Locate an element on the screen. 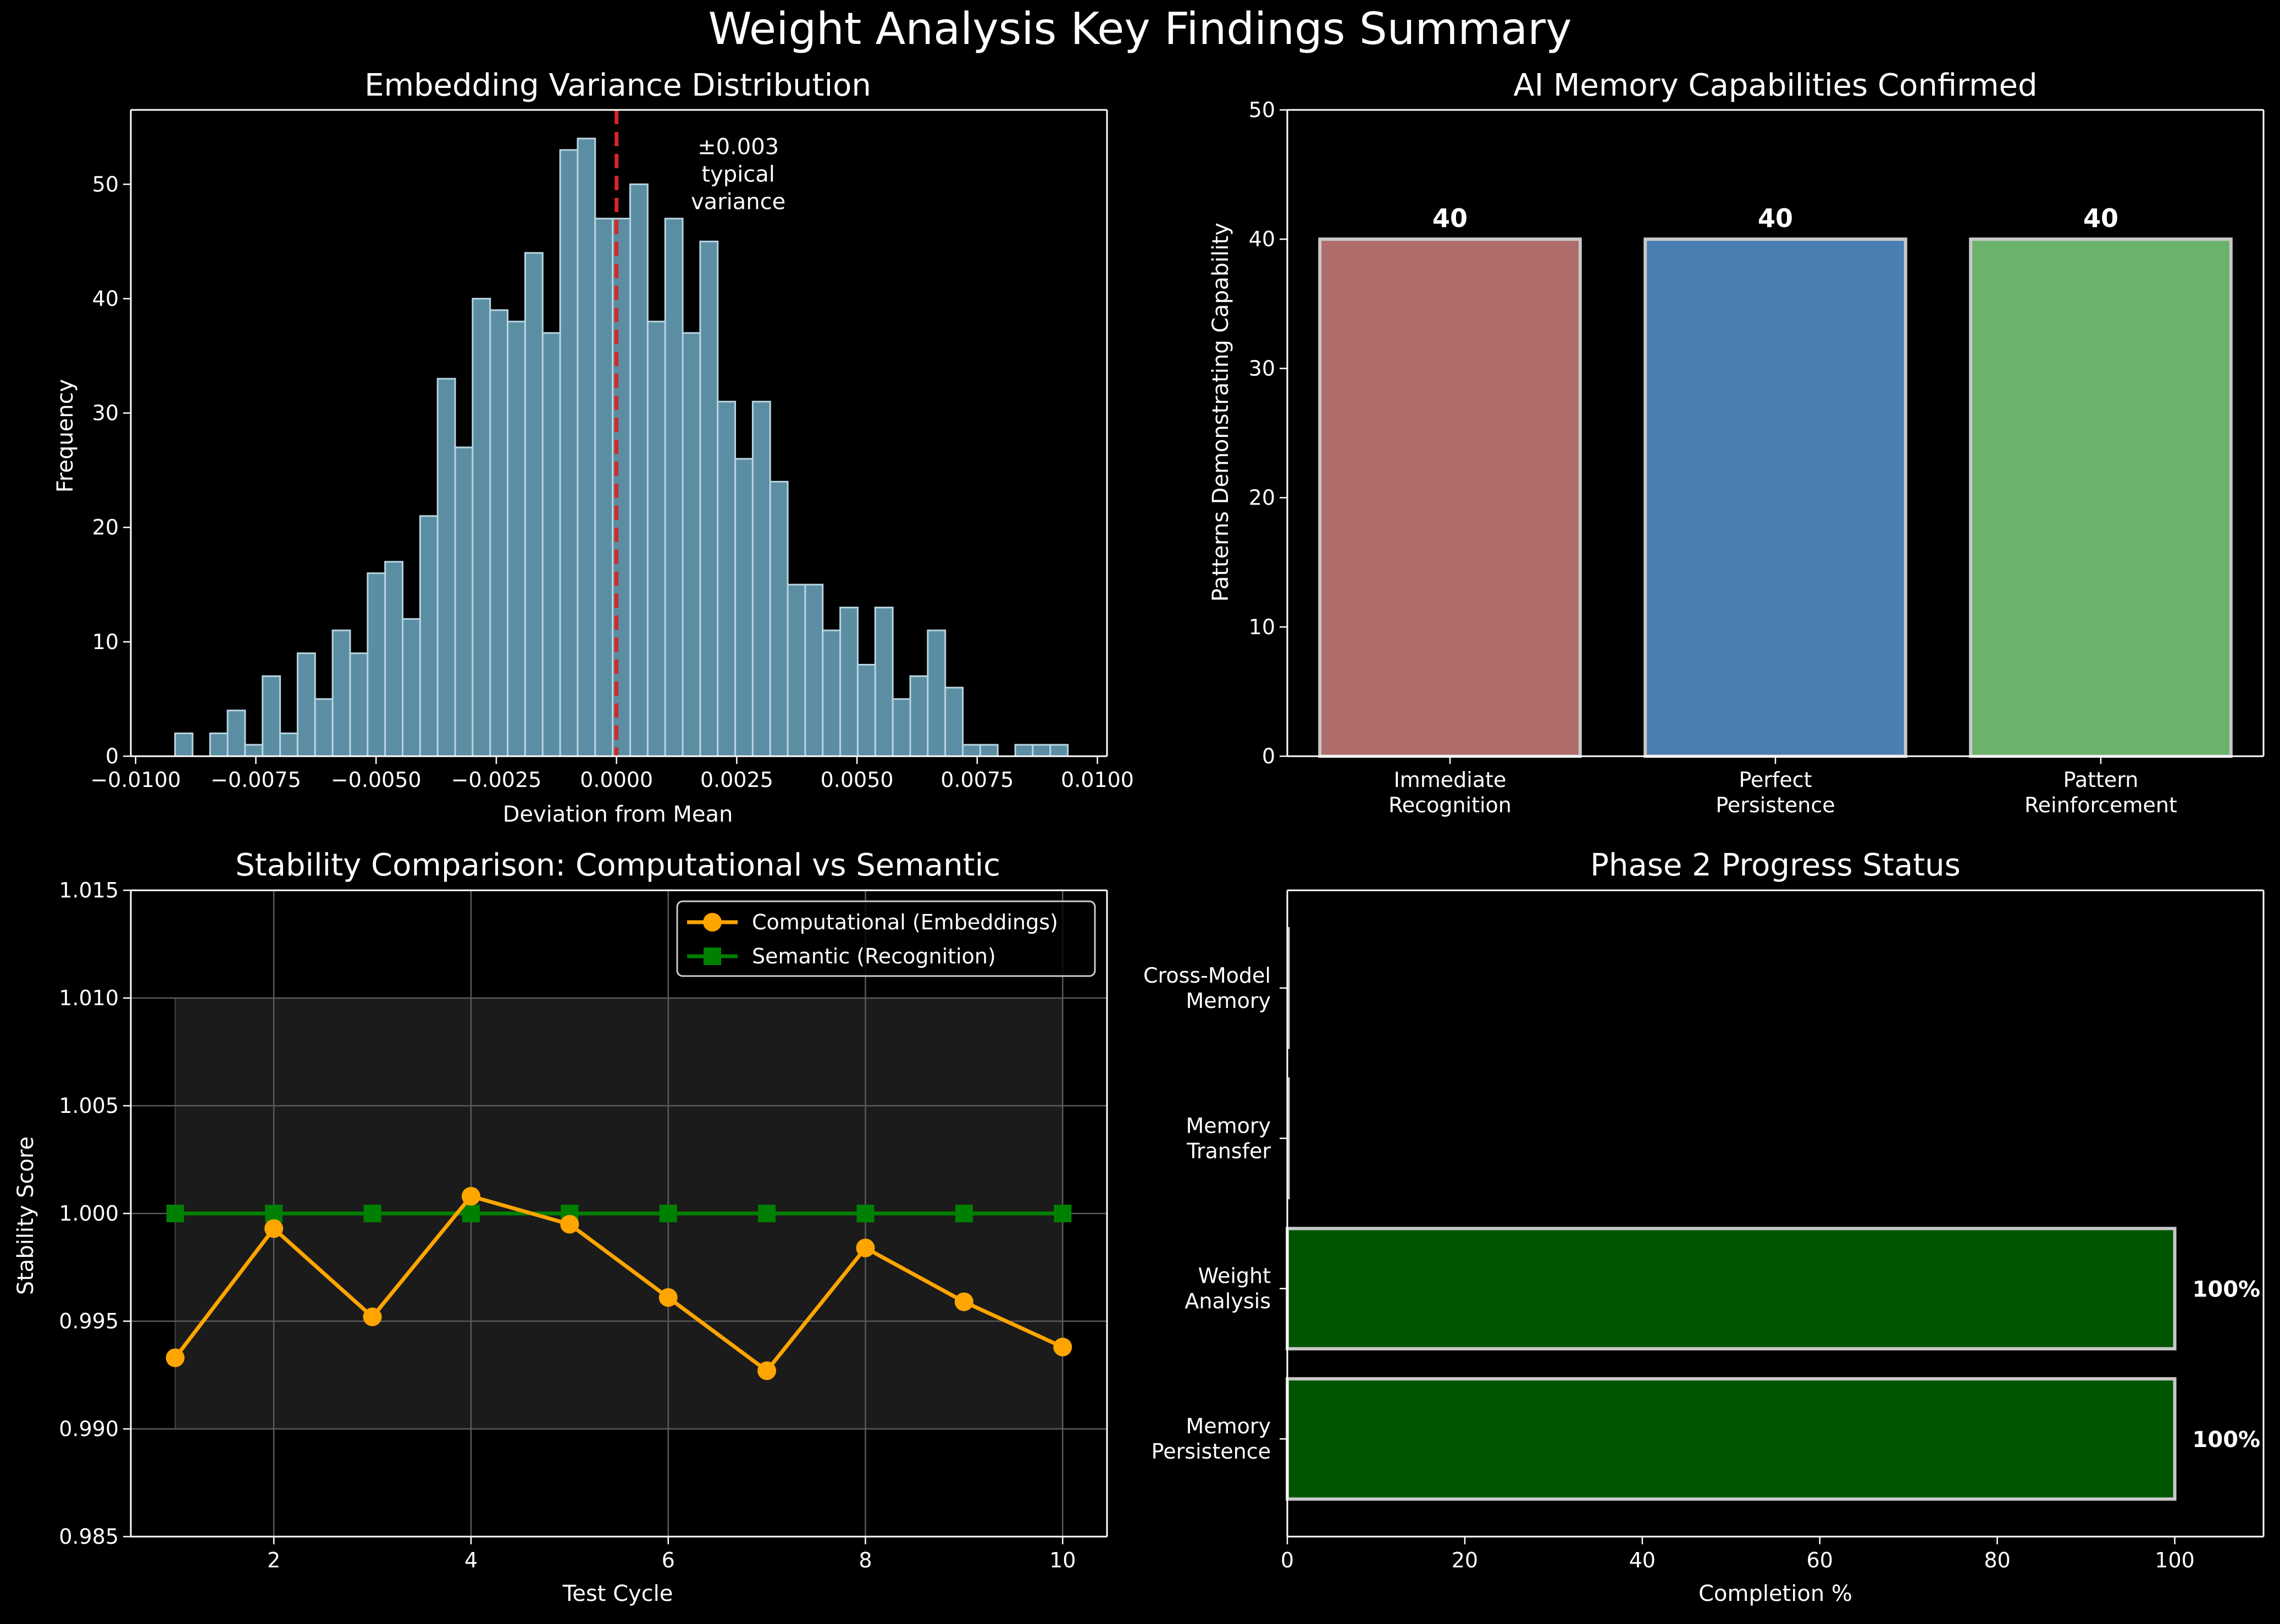 The width and height of the screenshot is (2280, 1624). legend-swatch-marker is located at coordinates (712, 922).